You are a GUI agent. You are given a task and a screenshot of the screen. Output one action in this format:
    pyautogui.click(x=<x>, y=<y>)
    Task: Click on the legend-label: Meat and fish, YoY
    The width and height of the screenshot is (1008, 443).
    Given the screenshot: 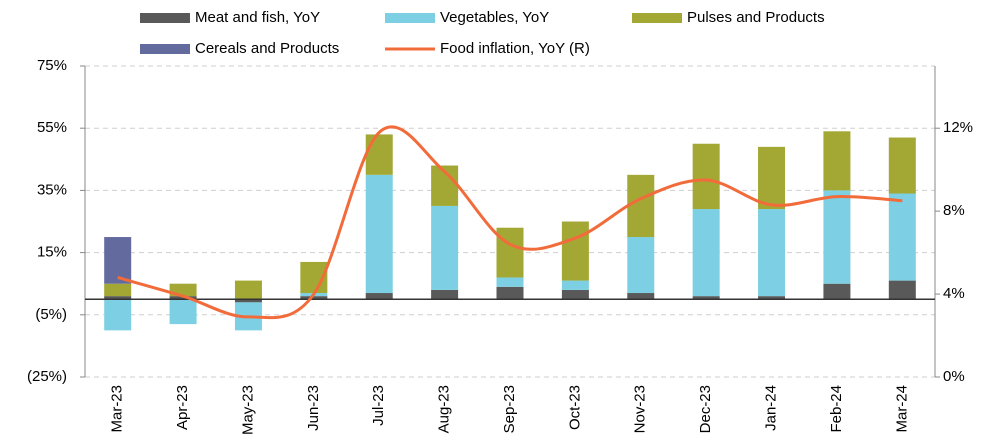 What is the action you would take?
    pyautogui.click(x=257, y=17)
    